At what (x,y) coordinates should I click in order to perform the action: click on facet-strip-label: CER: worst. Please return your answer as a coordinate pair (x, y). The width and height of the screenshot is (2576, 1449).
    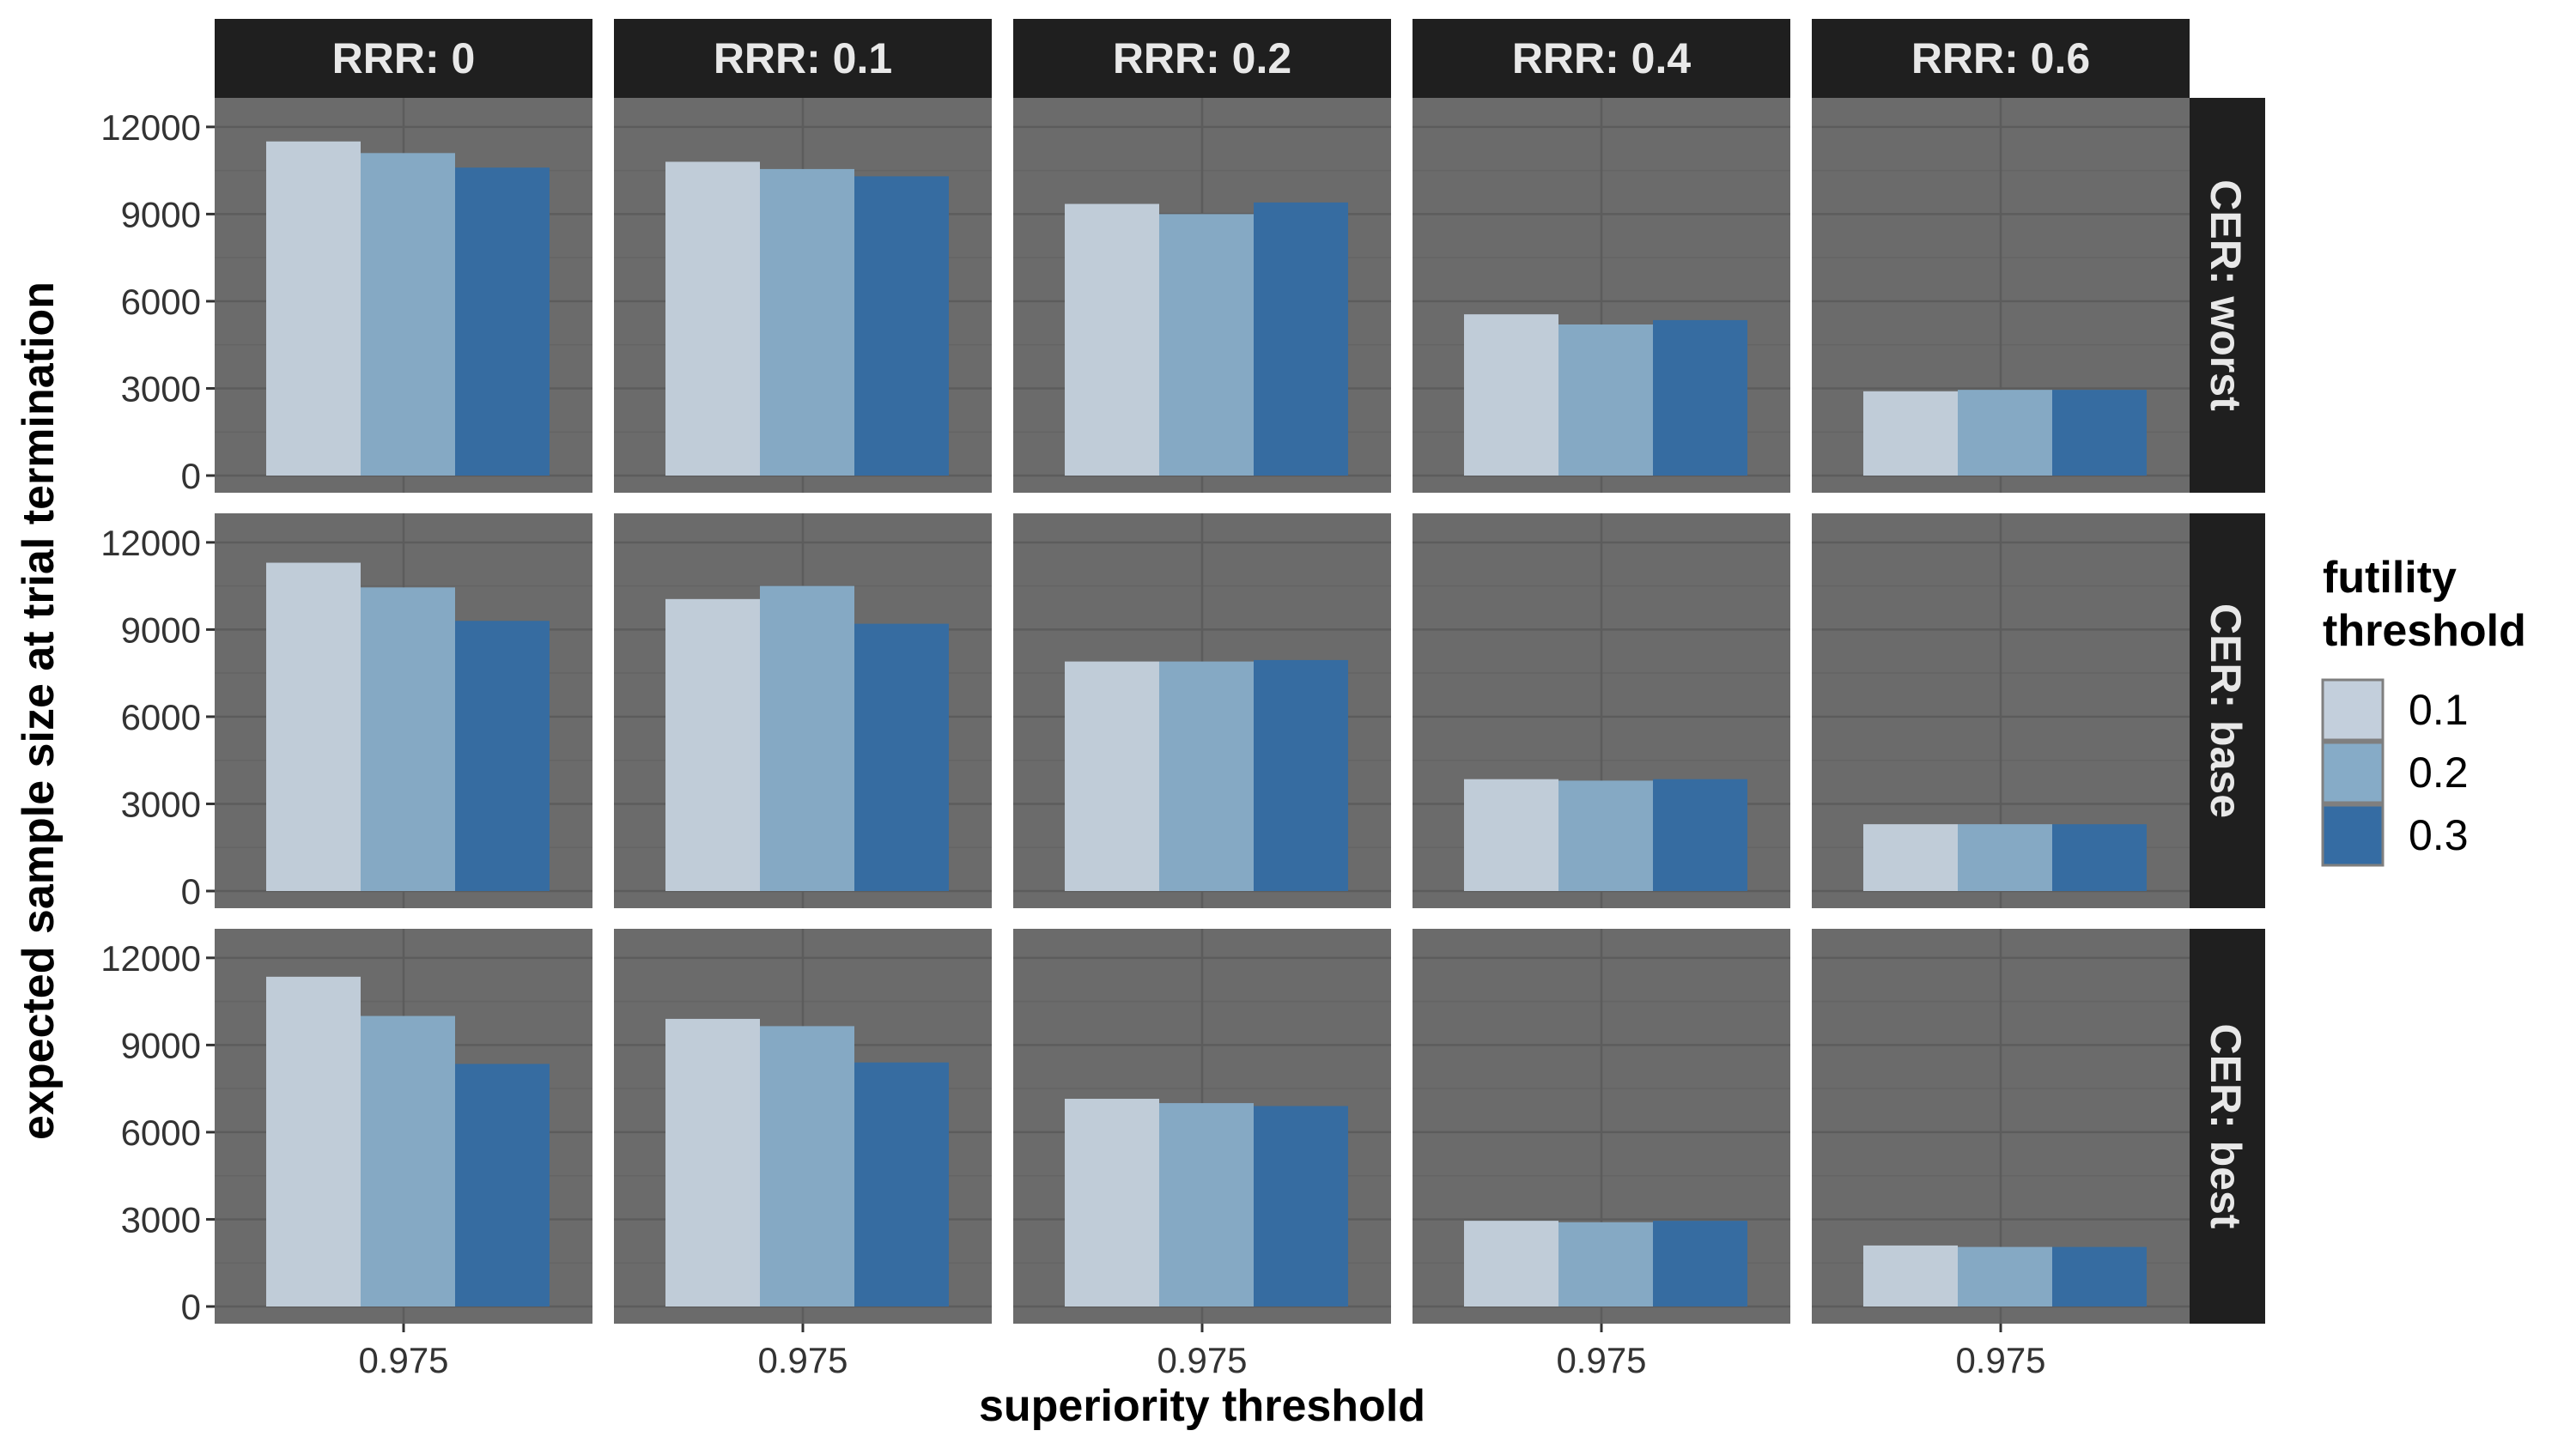
    Looking at the image, I should click on (2226, 295).